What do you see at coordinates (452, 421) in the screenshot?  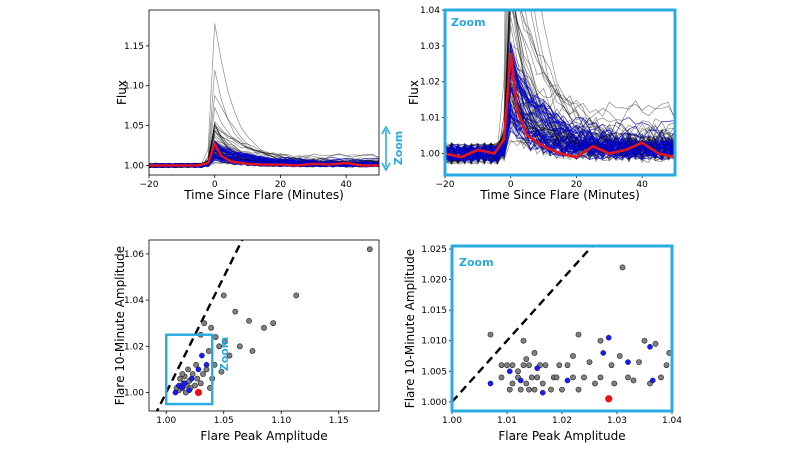 I see `x-tick-label: 1.00` at bounding box center [452, 421].